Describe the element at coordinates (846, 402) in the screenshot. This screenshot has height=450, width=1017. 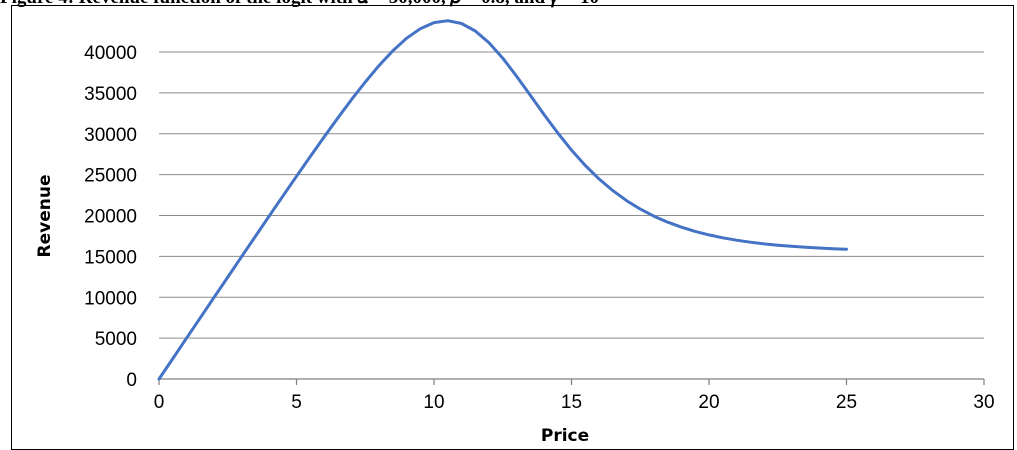
I see `x-tick-label: 25` at that location.